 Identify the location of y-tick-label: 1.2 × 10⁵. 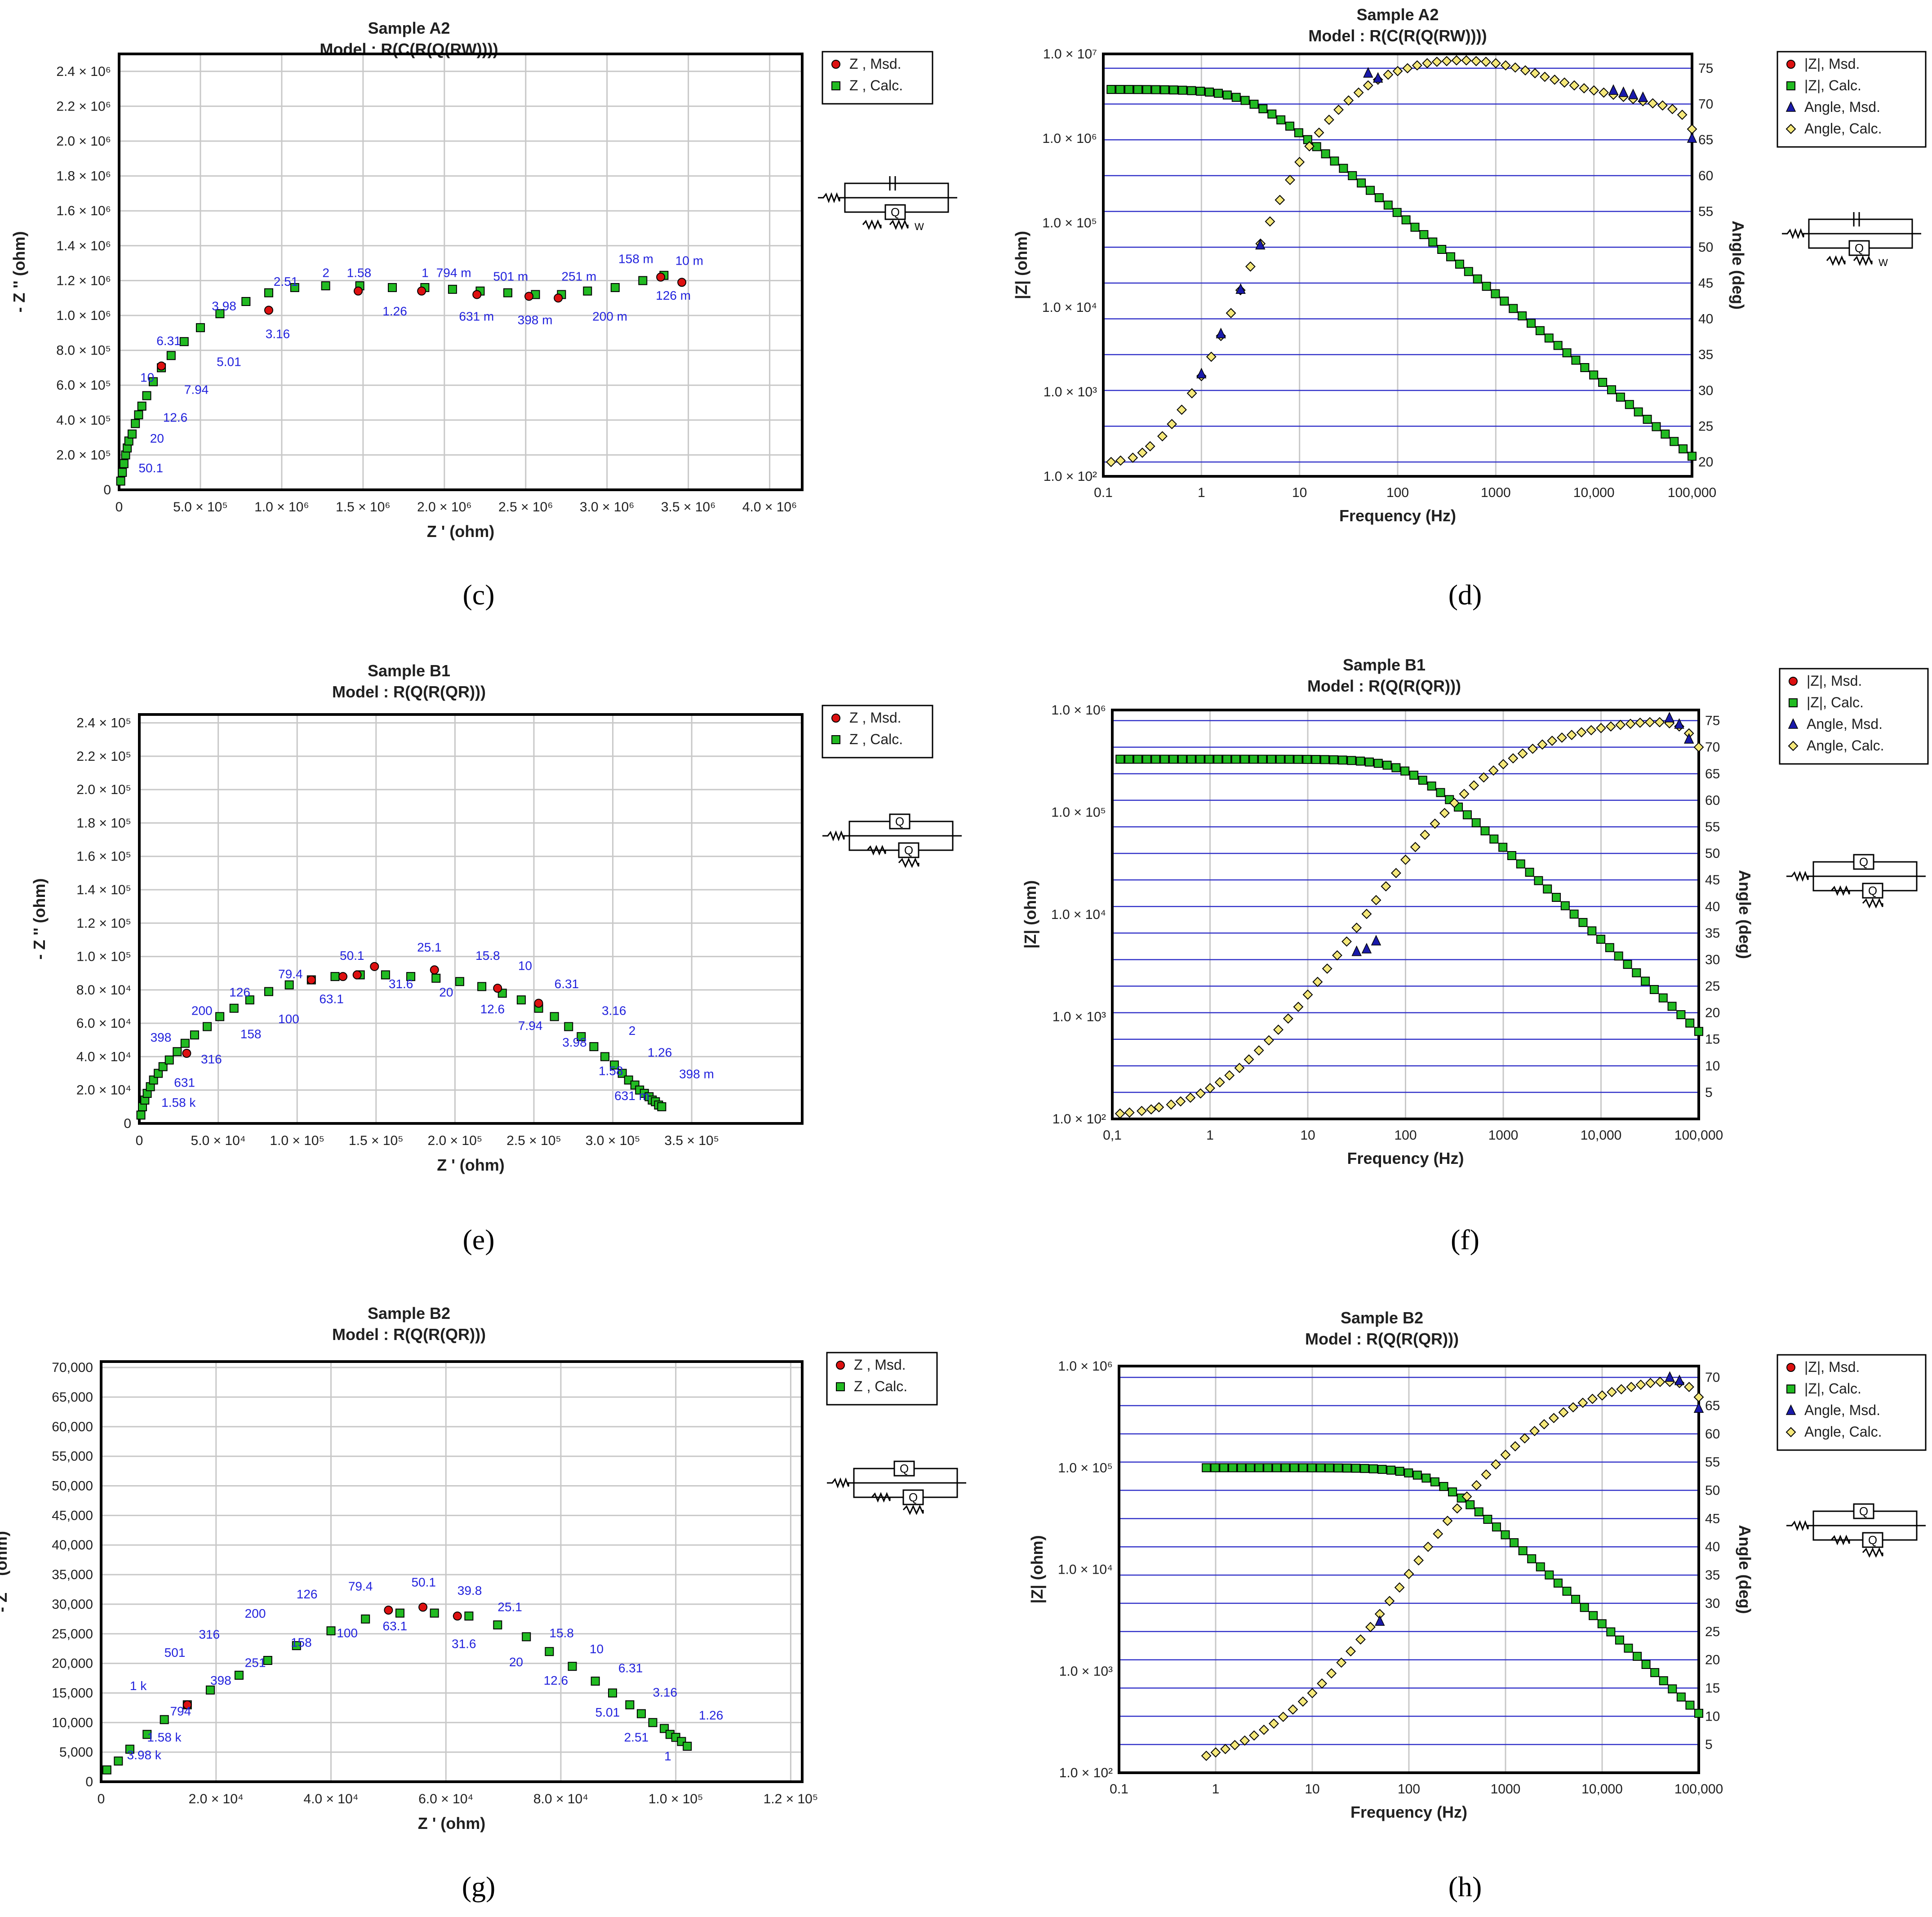
(103, 924).